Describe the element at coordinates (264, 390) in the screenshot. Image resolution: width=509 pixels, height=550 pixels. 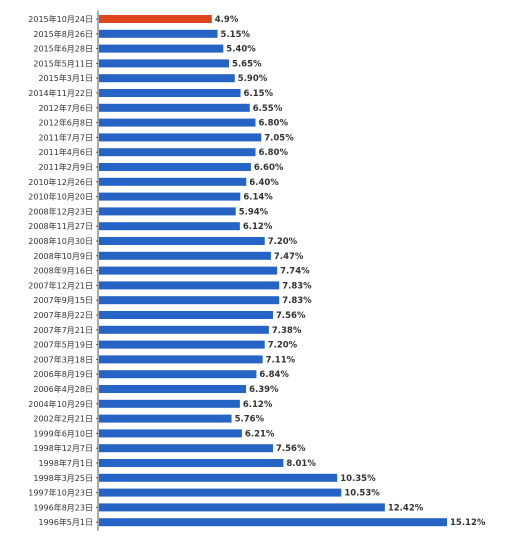
I see `value-label: 6.39%` at that location.